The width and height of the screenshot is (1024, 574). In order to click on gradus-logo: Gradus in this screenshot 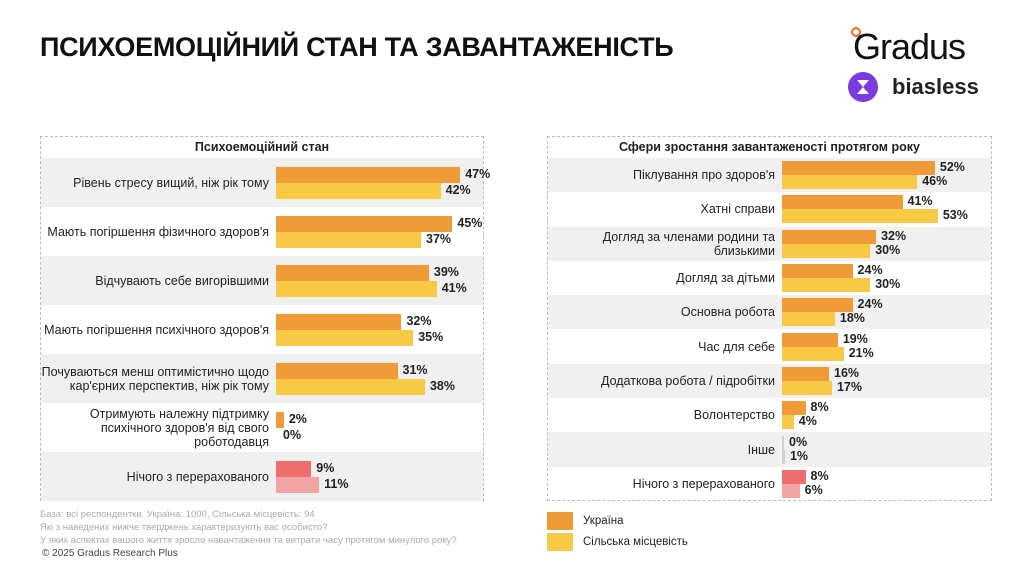, I will do `click(909, 46)`.